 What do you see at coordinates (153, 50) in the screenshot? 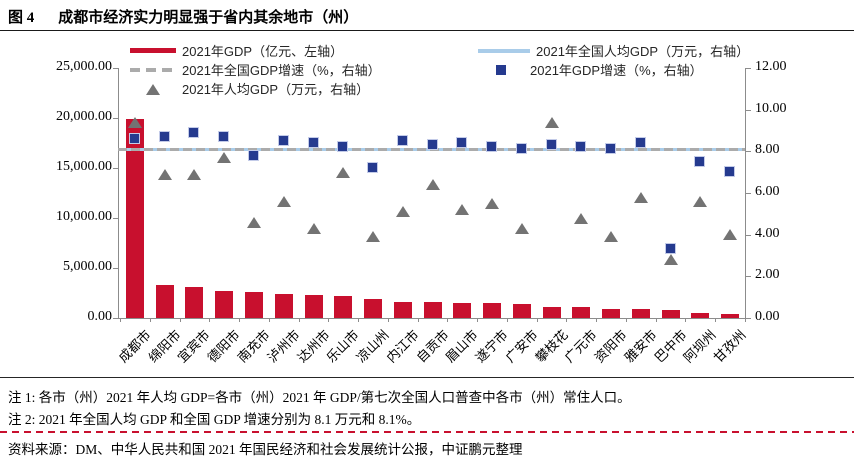
I see `red-bar-swatch-icon` at bounding box center [153, 50].